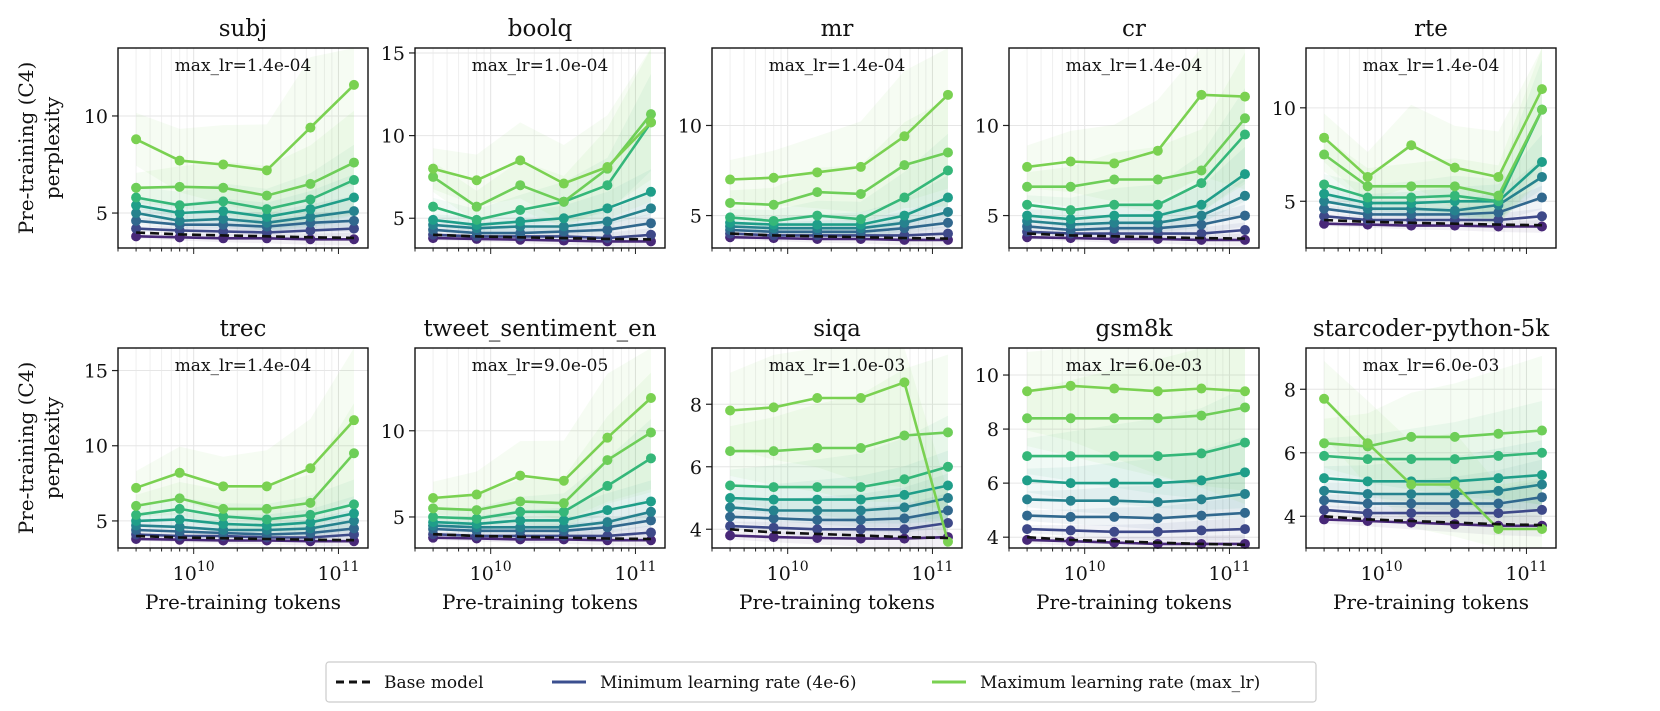 The height and width of the screenshot is (711, 1660). Describe the element at coordinates (1290, 390) in the screenshot. I see `y-tick-label: 8` at that location.